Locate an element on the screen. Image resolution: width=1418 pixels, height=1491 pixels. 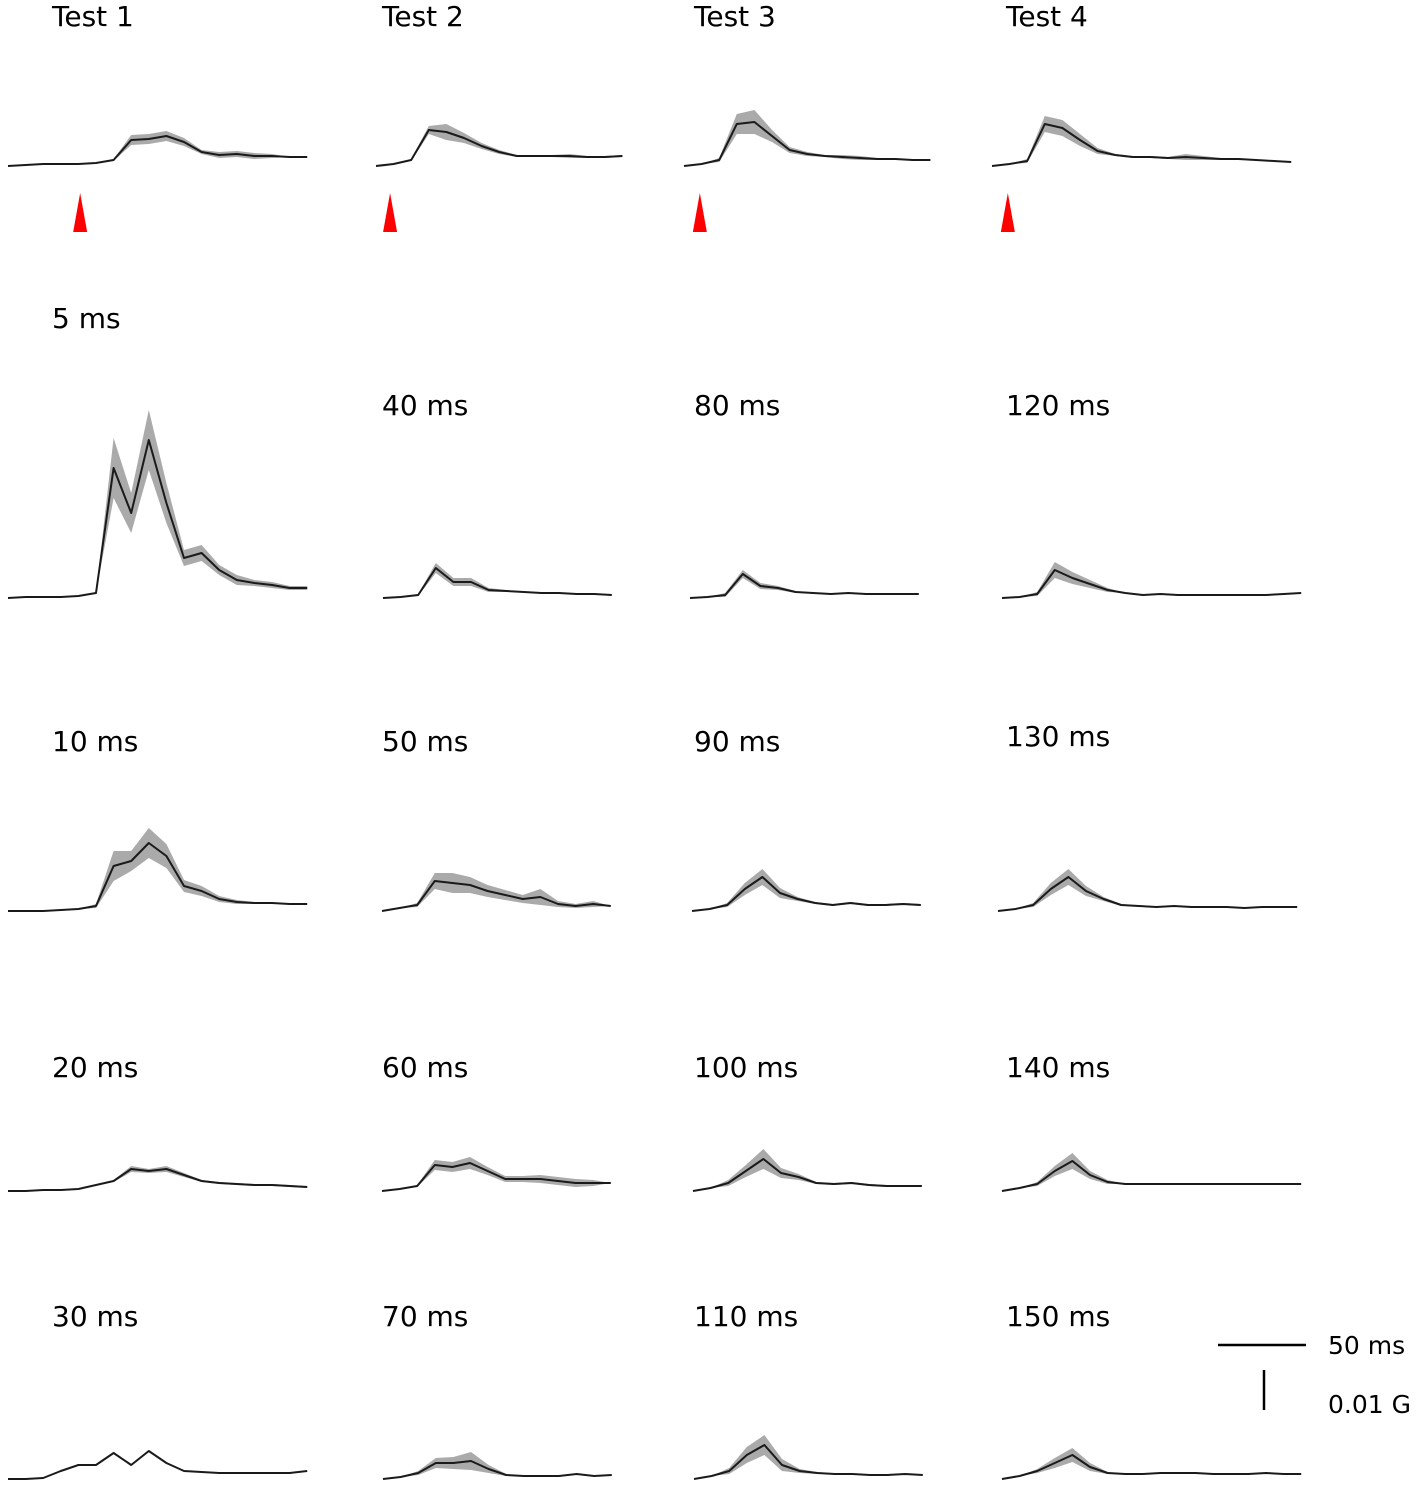
scale-y-label: 0.01 G is located at coordinates (1369, 1404).